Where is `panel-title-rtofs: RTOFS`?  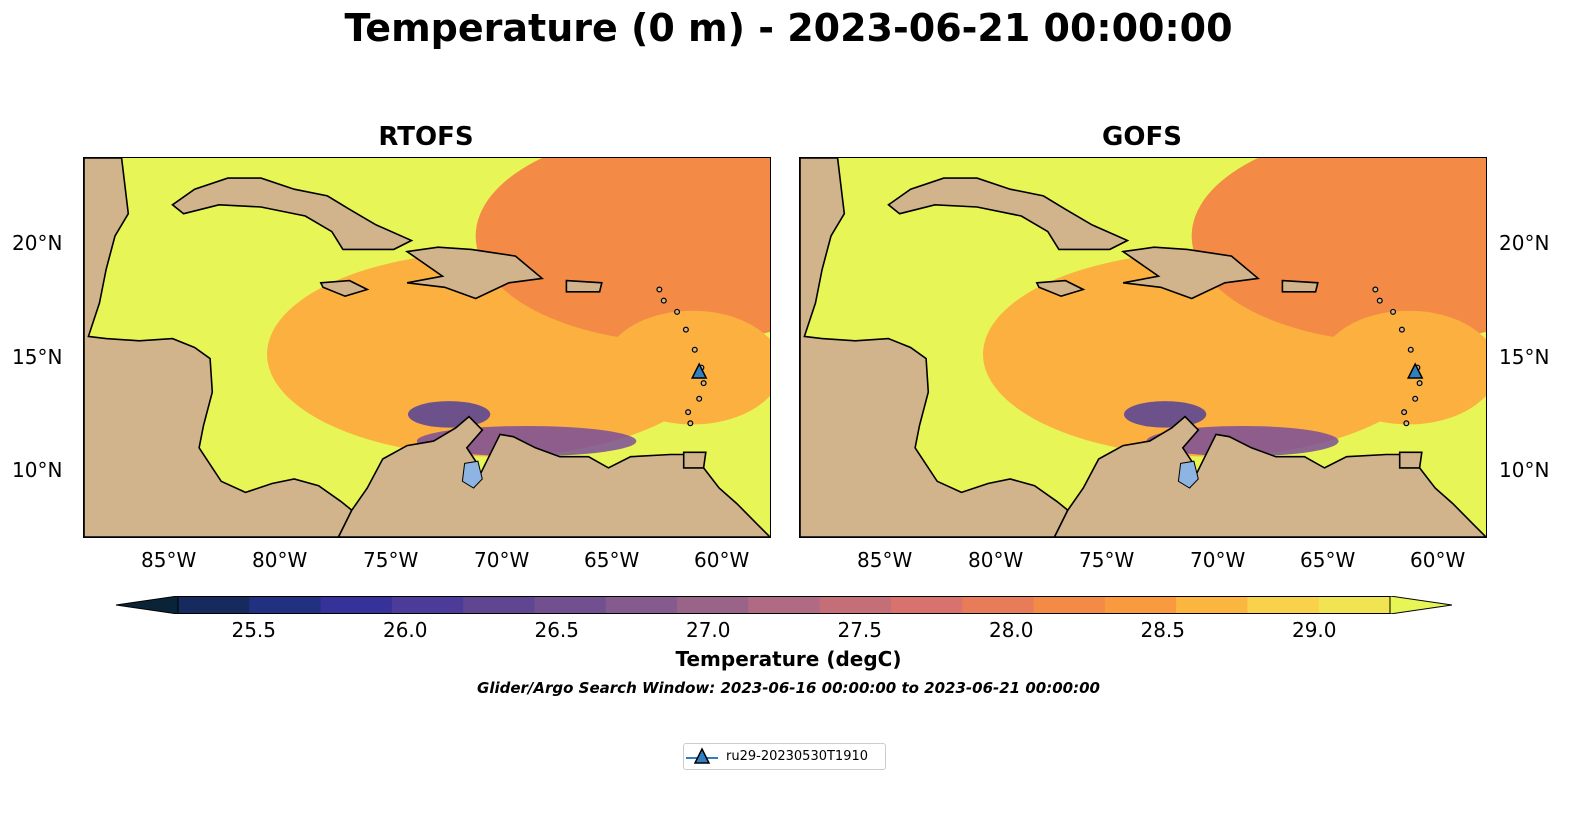
panel-title-rtofs: RTOFS is located at coordinates (426, 137).